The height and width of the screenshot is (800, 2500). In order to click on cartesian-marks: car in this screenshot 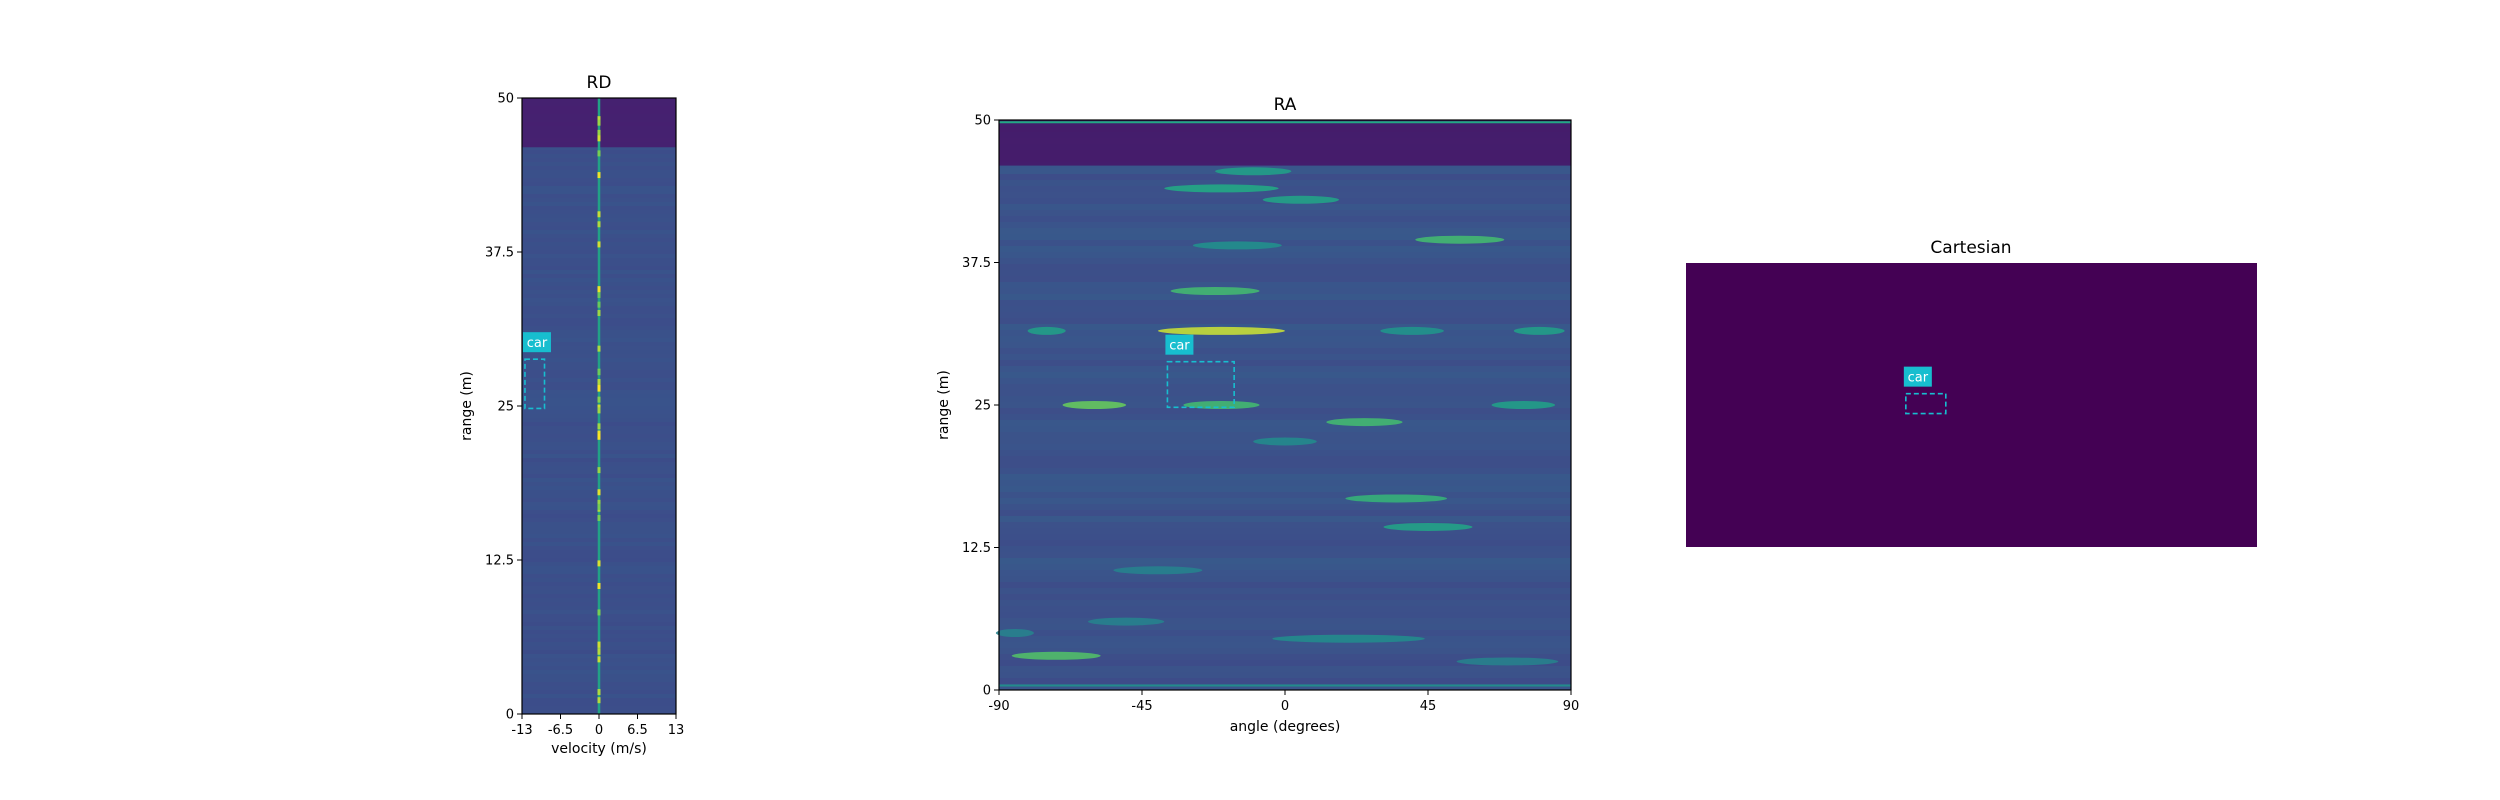, I will do `click(1925, 390)`.